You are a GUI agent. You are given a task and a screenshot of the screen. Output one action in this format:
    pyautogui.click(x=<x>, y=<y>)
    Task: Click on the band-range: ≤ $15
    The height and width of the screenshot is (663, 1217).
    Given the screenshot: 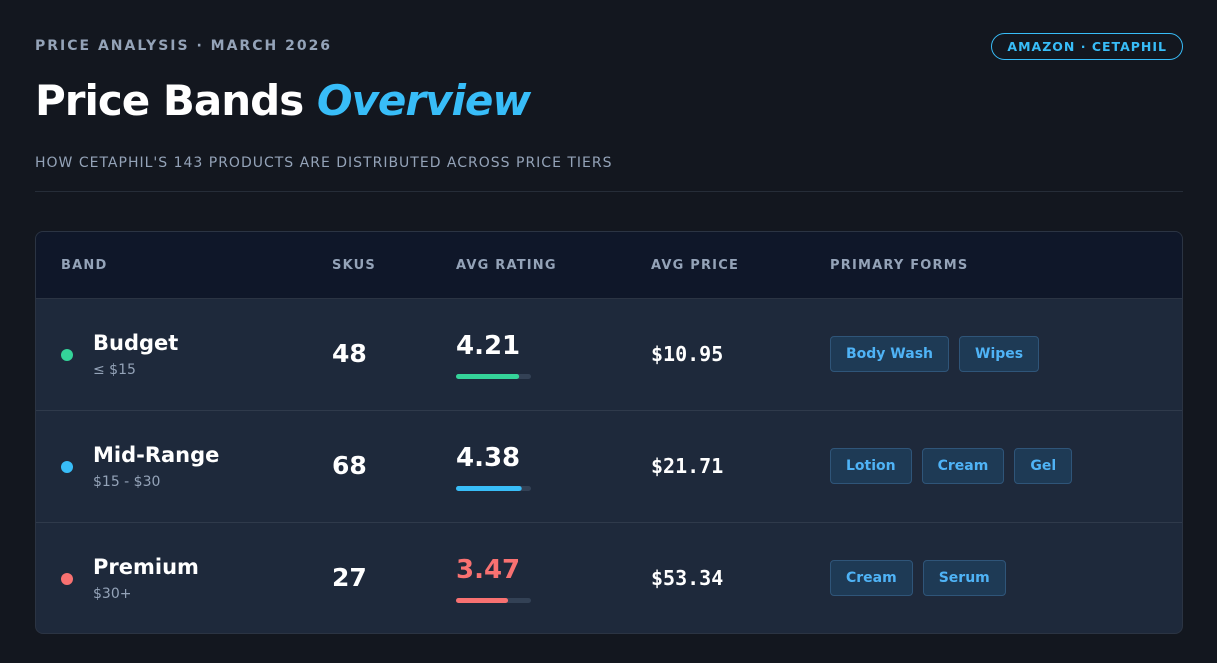 What is the action you would take?
    pyautogui.click(x=114, y=370)
    